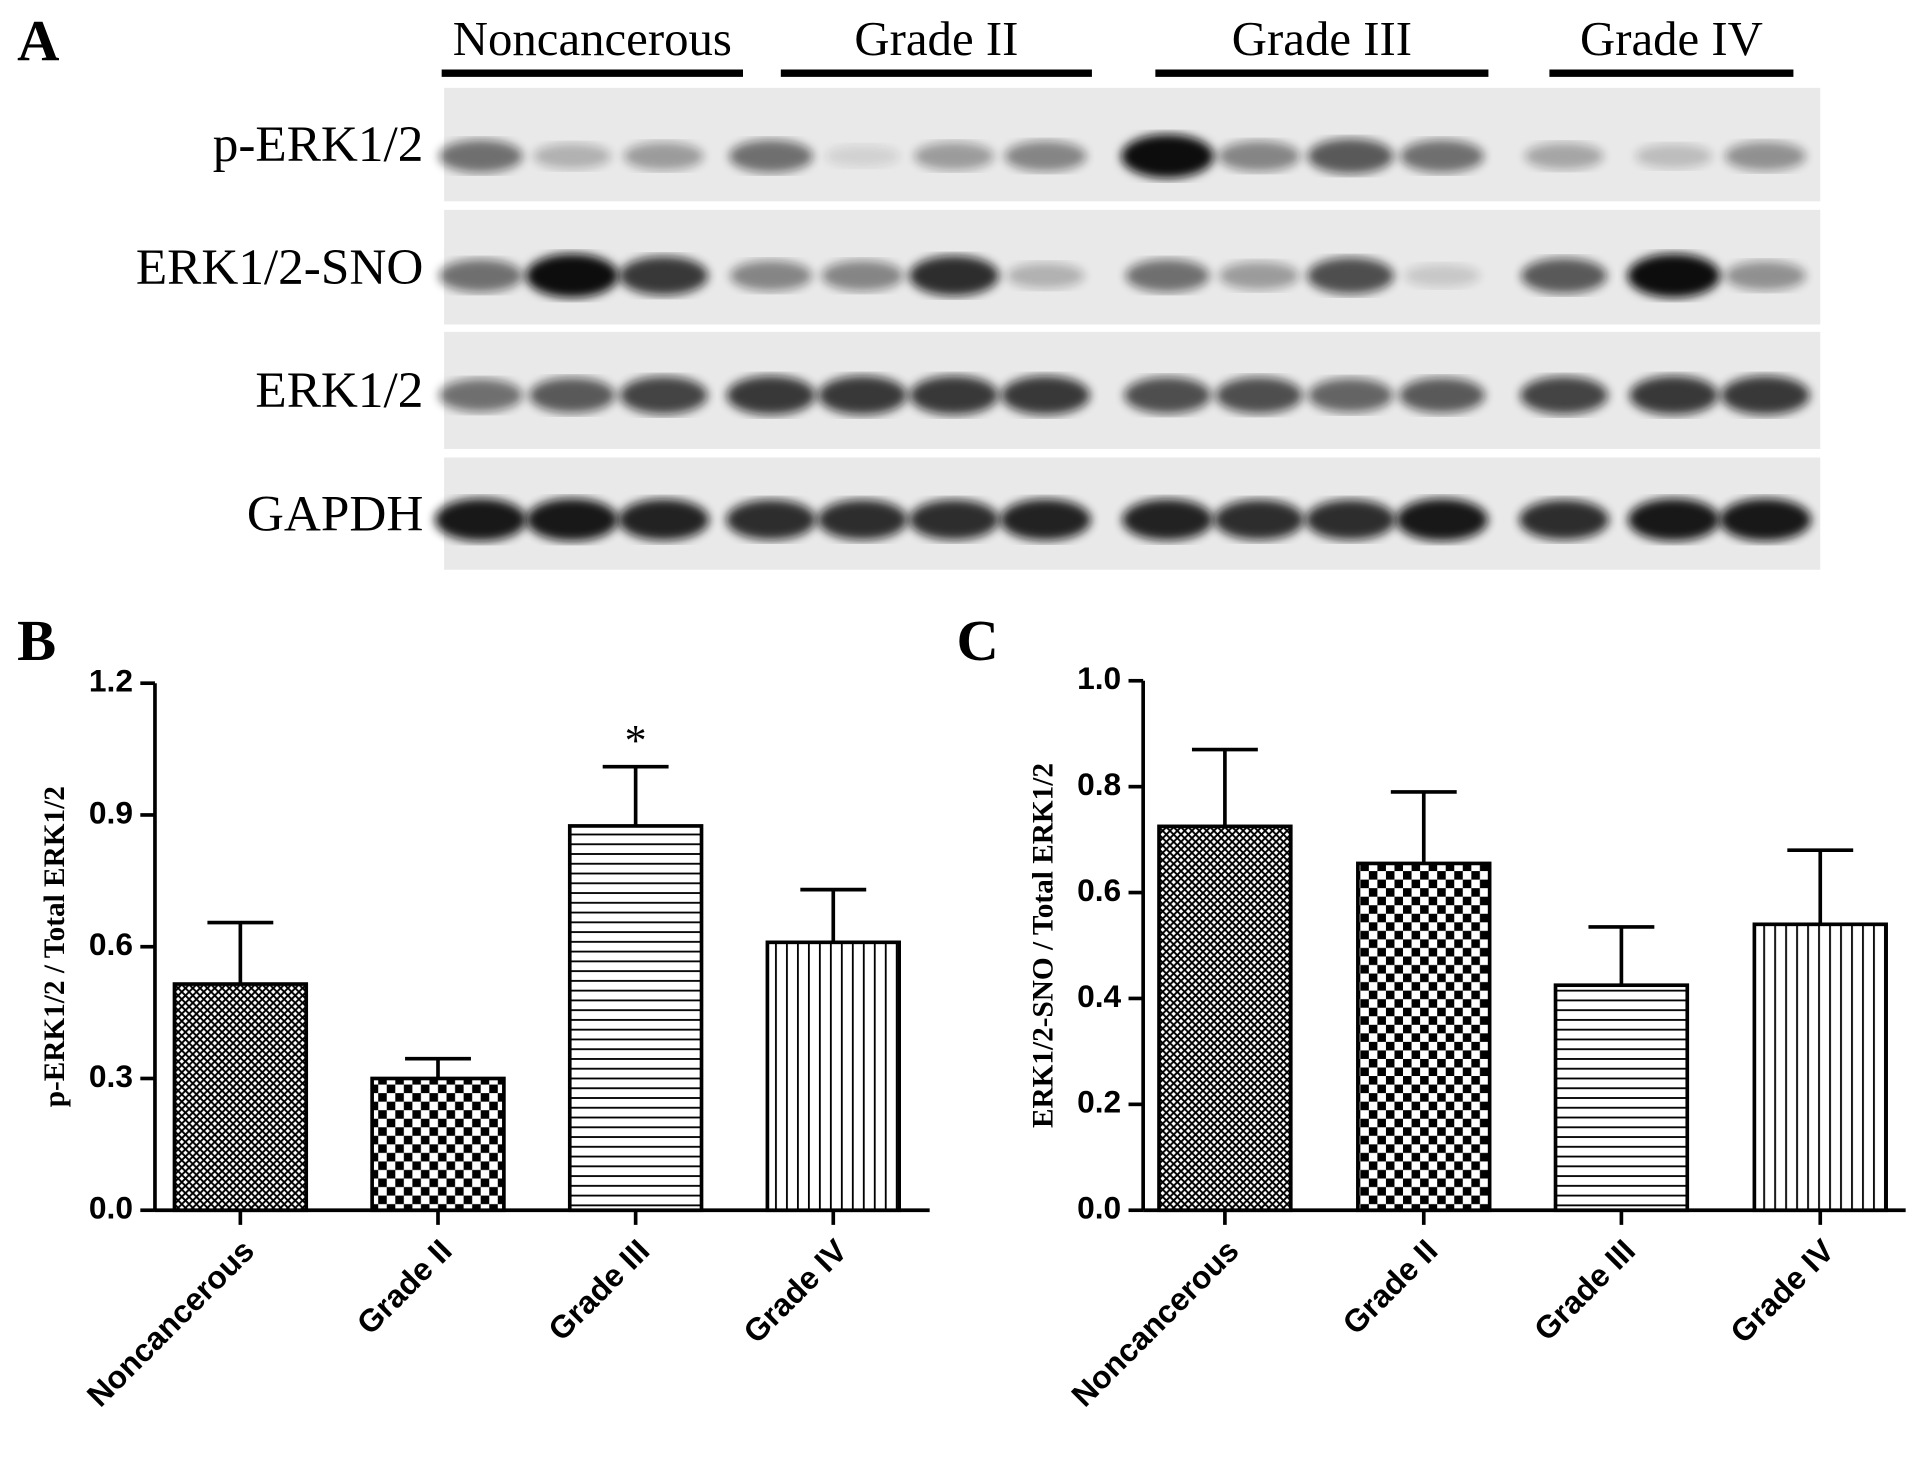  What do you see at coordinates (978, 640) in the screenshot?
I see `panel-label: C` at bounding box center [978, 640].